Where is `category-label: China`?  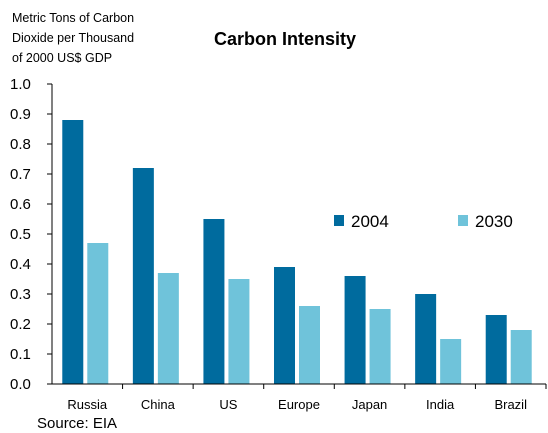 category-label: China is located at coordinates (158, 404).